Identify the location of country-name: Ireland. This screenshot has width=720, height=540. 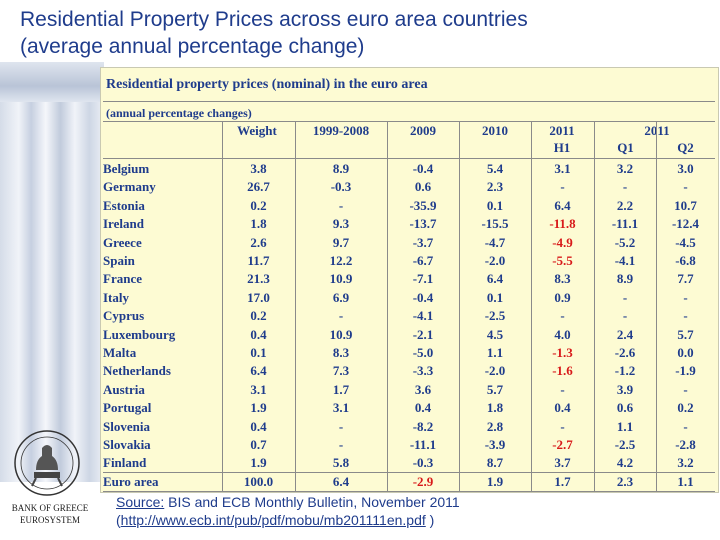
(123, 224).